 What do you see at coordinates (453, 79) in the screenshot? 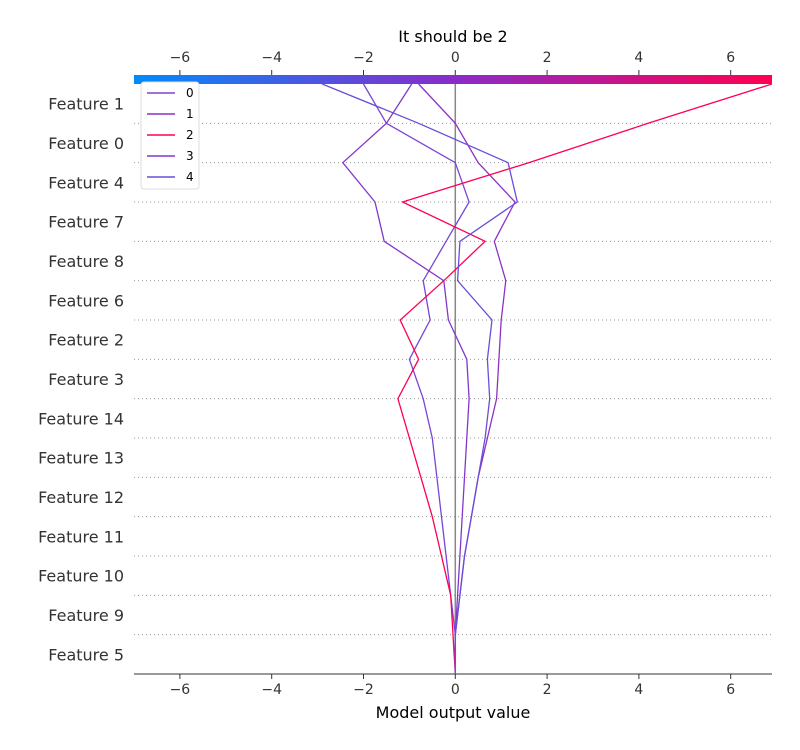
I see `colorbar` at bounding box center [453, 79].